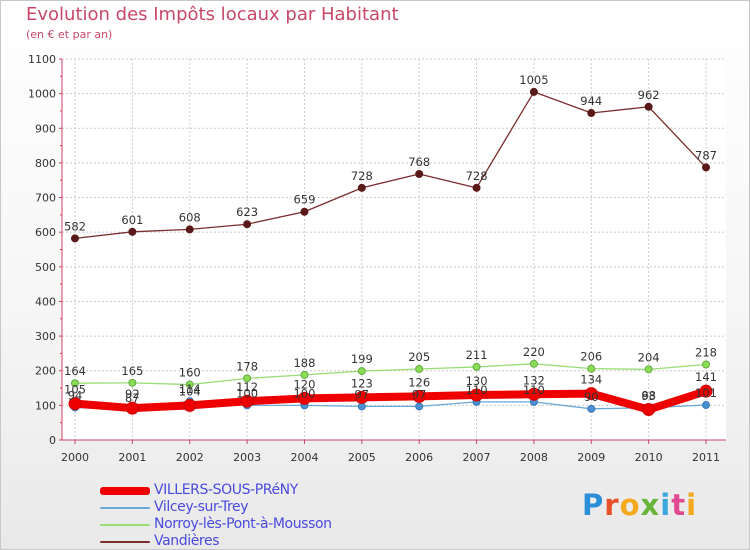  What do you see at coordinates (187, 541) in the screenshot?
I see `legend-label: Vandières` at bounding box center [187, 541].